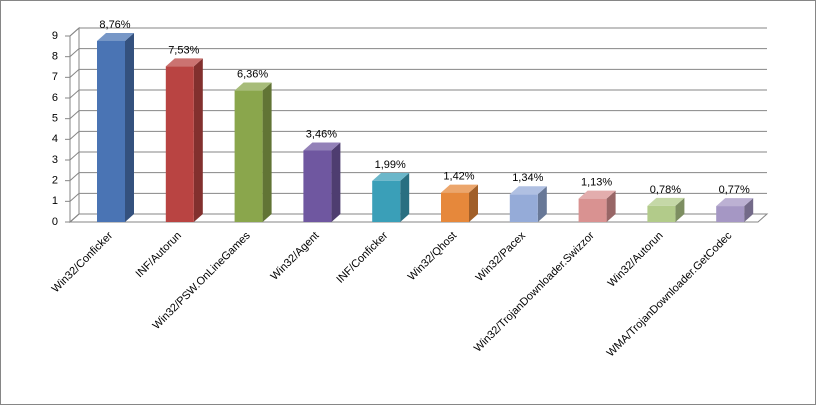 This screenshot has height=405, width=816. Describe the element at coordinates (55, 201) in the screenshot. I see `y-tick-label: 1` at that location.